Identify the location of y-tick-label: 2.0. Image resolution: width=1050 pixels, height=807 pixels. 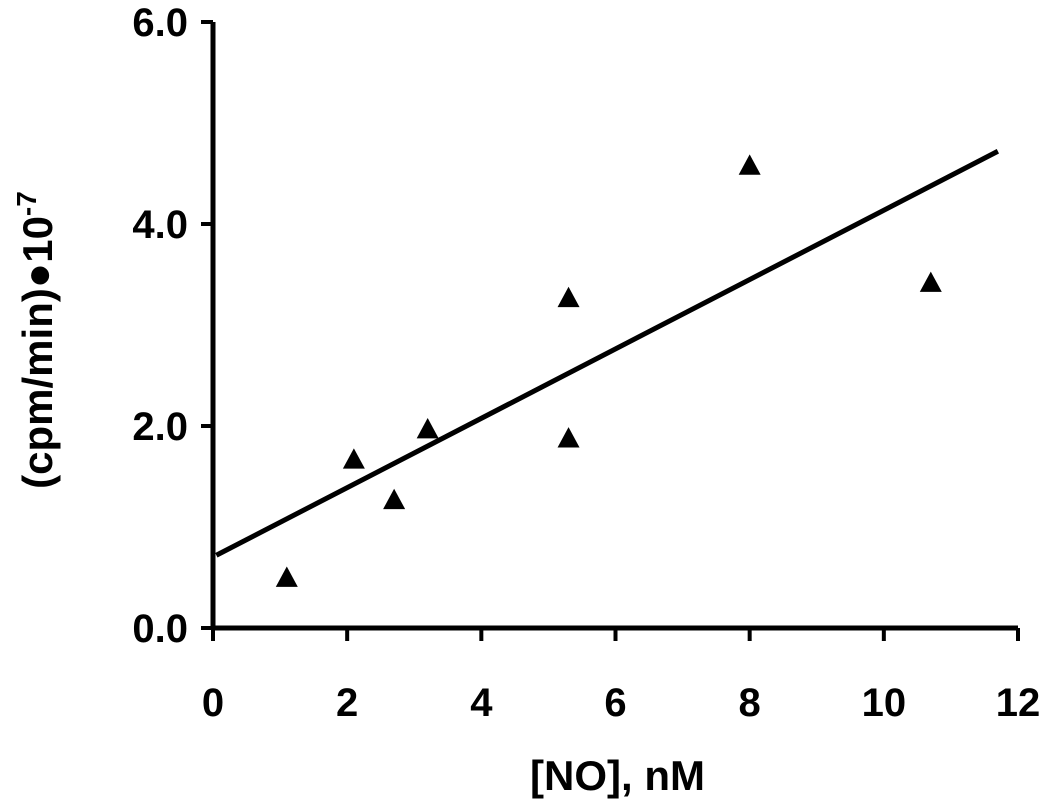
(160, 427).